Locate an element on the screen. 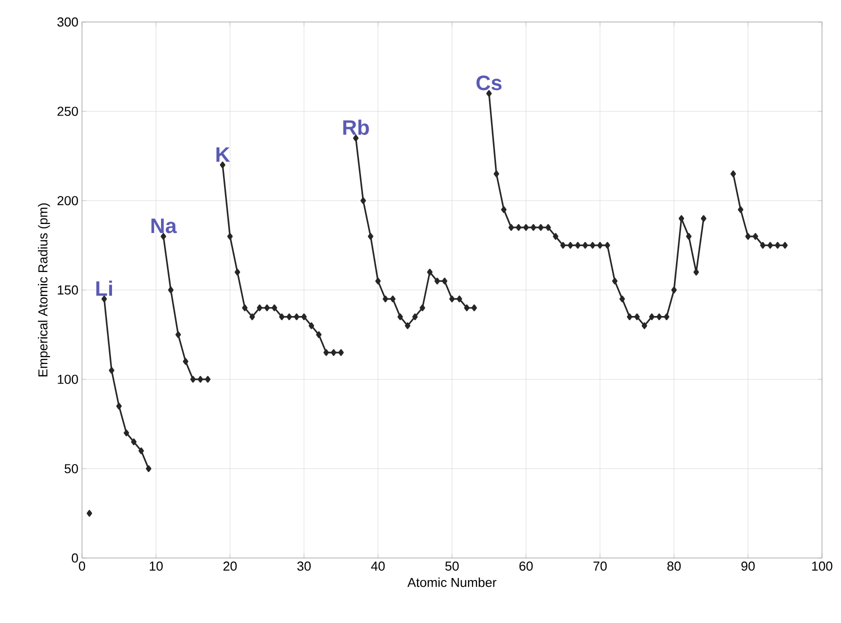 Image resolution: width=841 pixels, height=623 pixels. x-axis-title: Atomic Number is located at coordinates (451, 583).